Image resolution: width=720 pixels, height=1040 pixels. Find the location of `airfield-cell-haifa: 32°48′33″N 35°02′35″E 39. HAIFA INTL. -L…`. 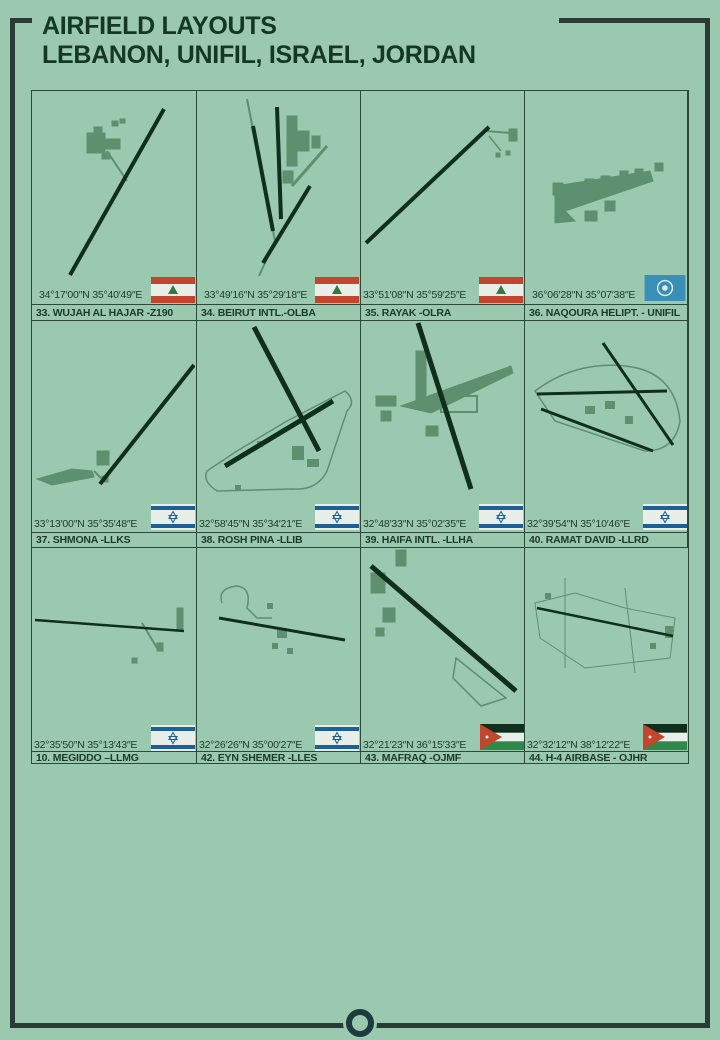

airfield-cell-haifa: 32°48′33″N 35°02′35″E 39. HAIFA INTL. -L… is located at coordinates (443, 434).